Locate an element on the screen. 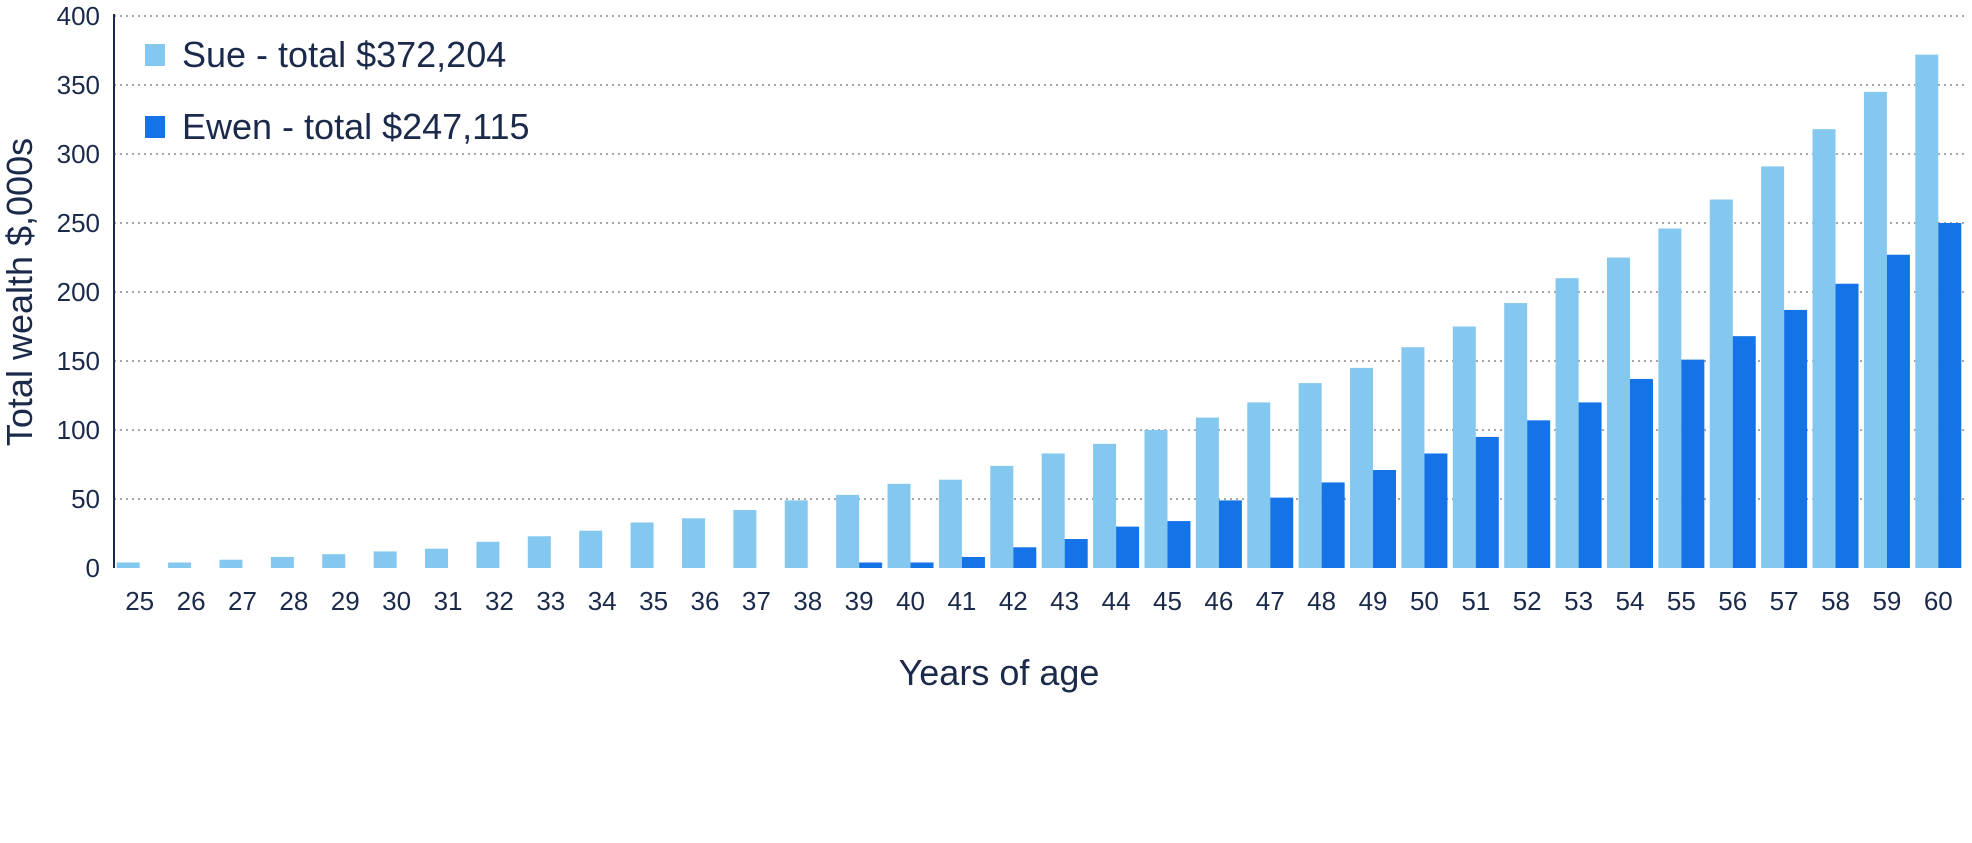 The height and width of the screenshot is (843, 1972). y-tick-label: 150 is located at coordinates (78, 361).